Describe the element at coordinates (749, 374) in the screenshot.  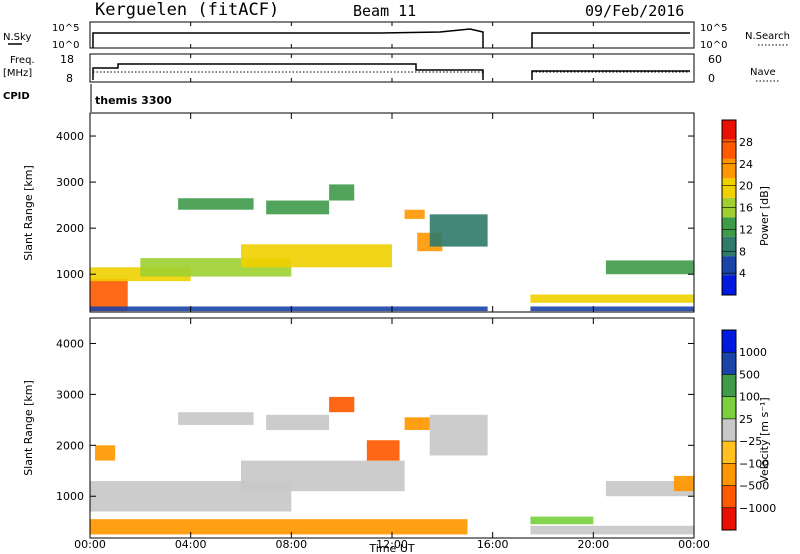
I see `colorbar-label-1: 500` at that location.